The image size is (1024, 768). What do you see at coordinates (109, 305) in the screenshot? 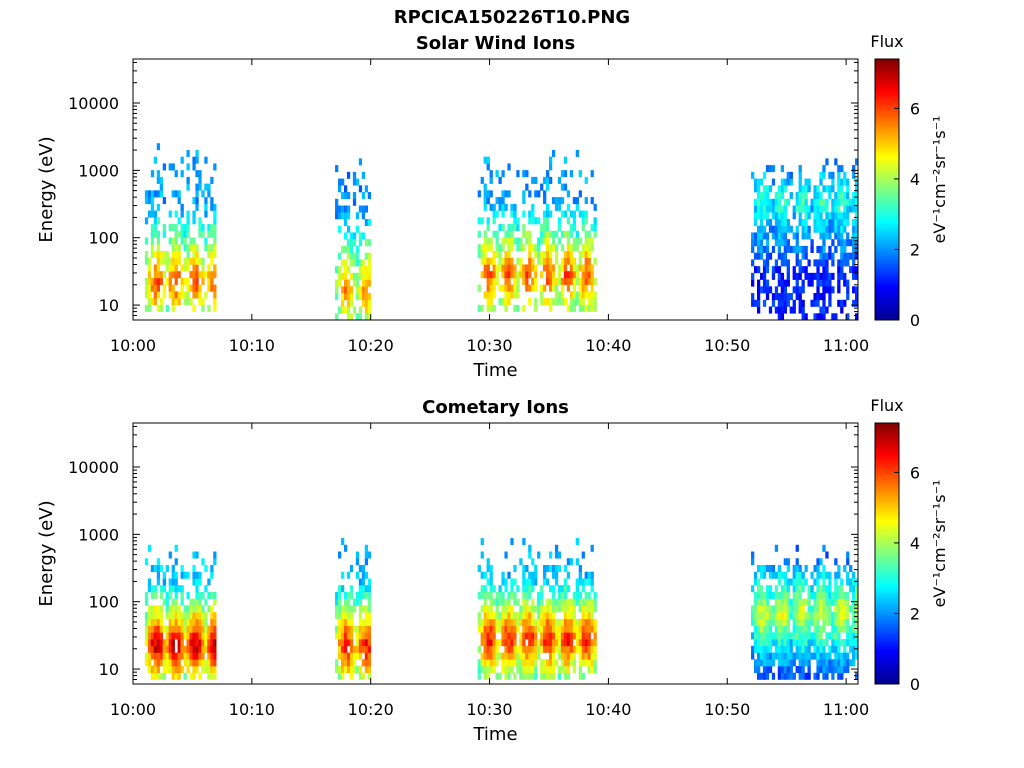
I see `y-tick-label: 10` at bounding box center [109, 305].